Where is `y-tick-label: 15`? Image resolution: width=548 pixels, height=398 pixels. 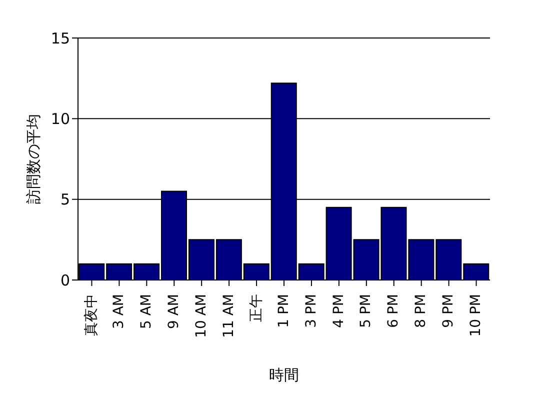 y-tick-label: 15 is located at coordinates (60, 38).